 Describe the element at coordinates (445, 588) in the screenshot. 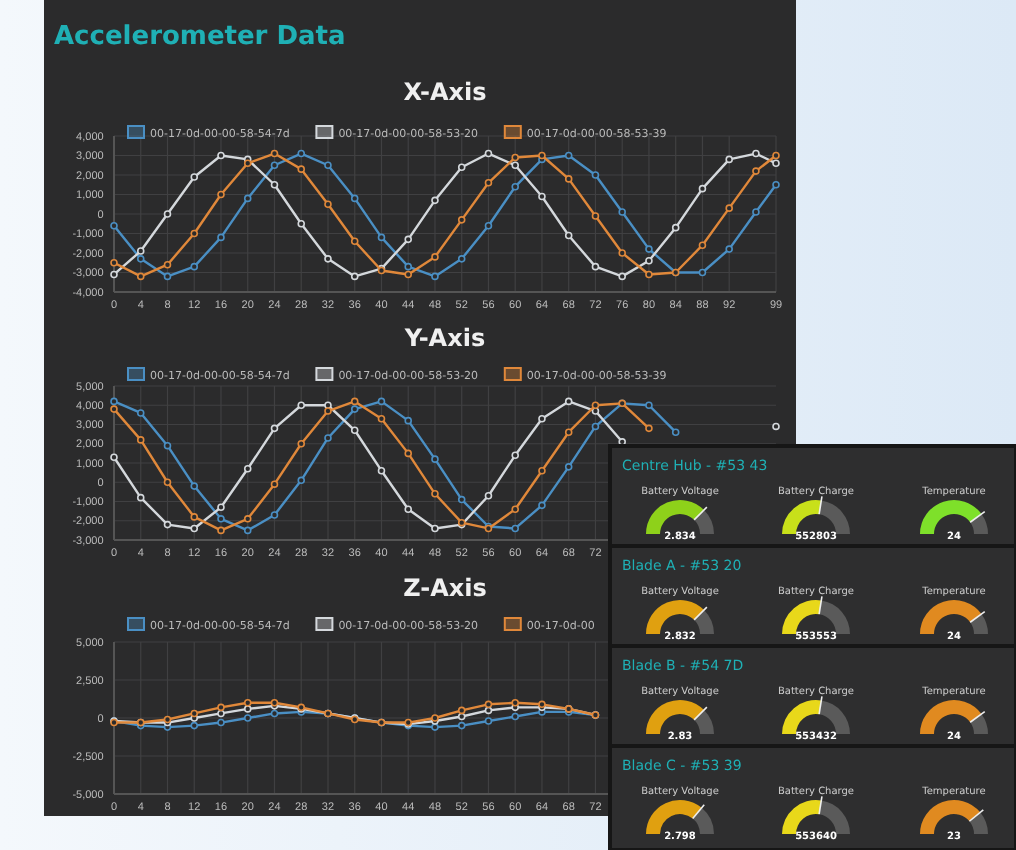

I see `chart-title: Z-Axis` at that location.